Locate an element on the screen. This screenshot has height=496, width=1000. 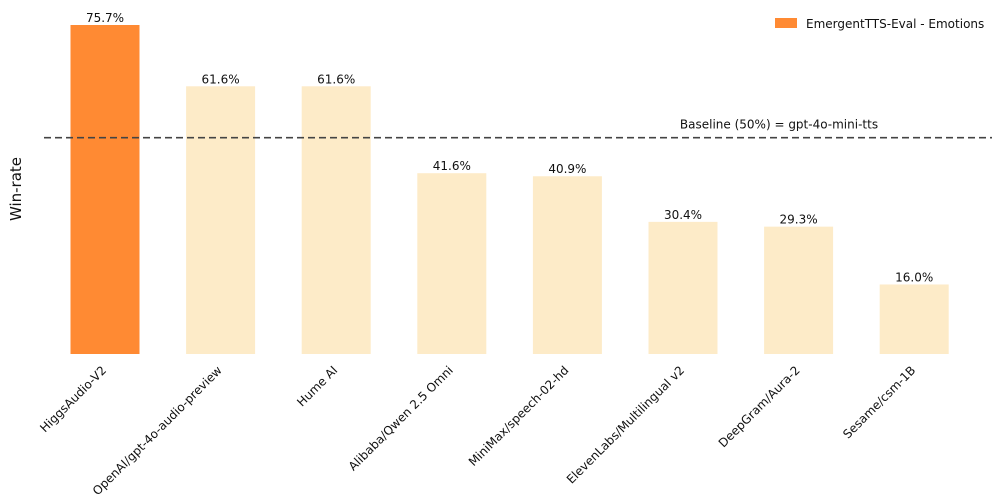
baseline-layer: Baseline (50%) = gpt-4o-mini-tts is located at coordinates (518, 128).